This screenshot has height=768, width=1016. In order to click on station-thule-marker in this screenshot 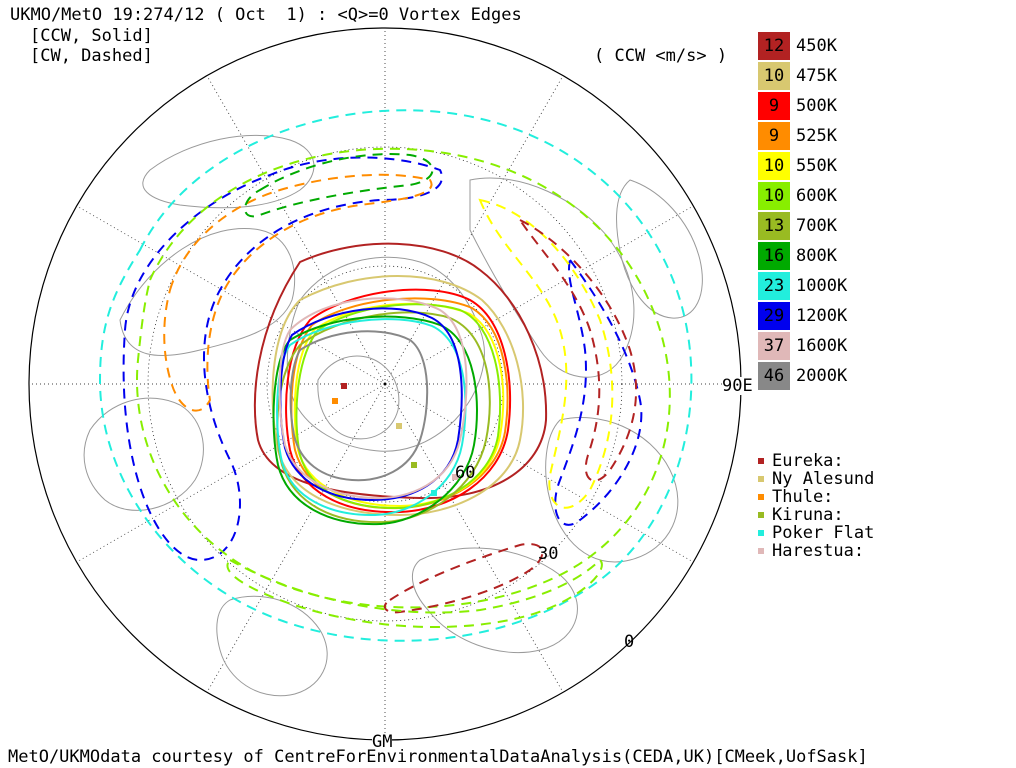, I will do `click(335, 401)`.